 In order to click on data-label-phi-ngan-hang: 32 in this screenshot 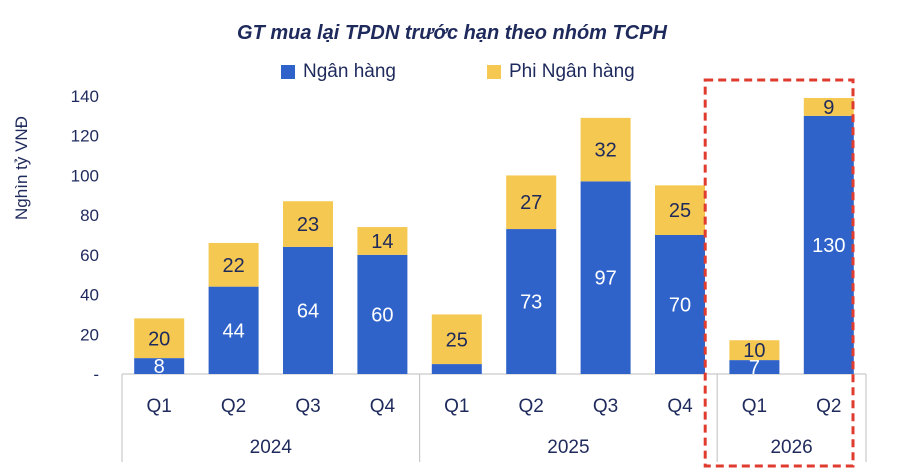, I will do `click(605, 151)`.